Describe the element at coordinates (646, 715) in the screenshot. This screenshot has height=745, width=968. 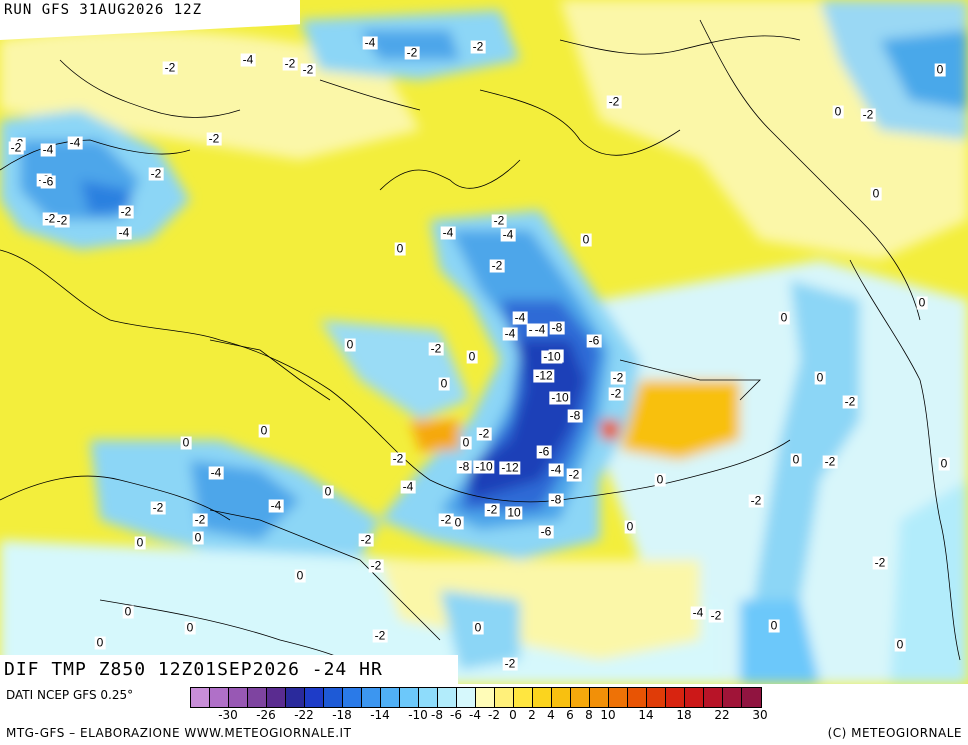
I see `colorbar-tick-label: 14` at that location.